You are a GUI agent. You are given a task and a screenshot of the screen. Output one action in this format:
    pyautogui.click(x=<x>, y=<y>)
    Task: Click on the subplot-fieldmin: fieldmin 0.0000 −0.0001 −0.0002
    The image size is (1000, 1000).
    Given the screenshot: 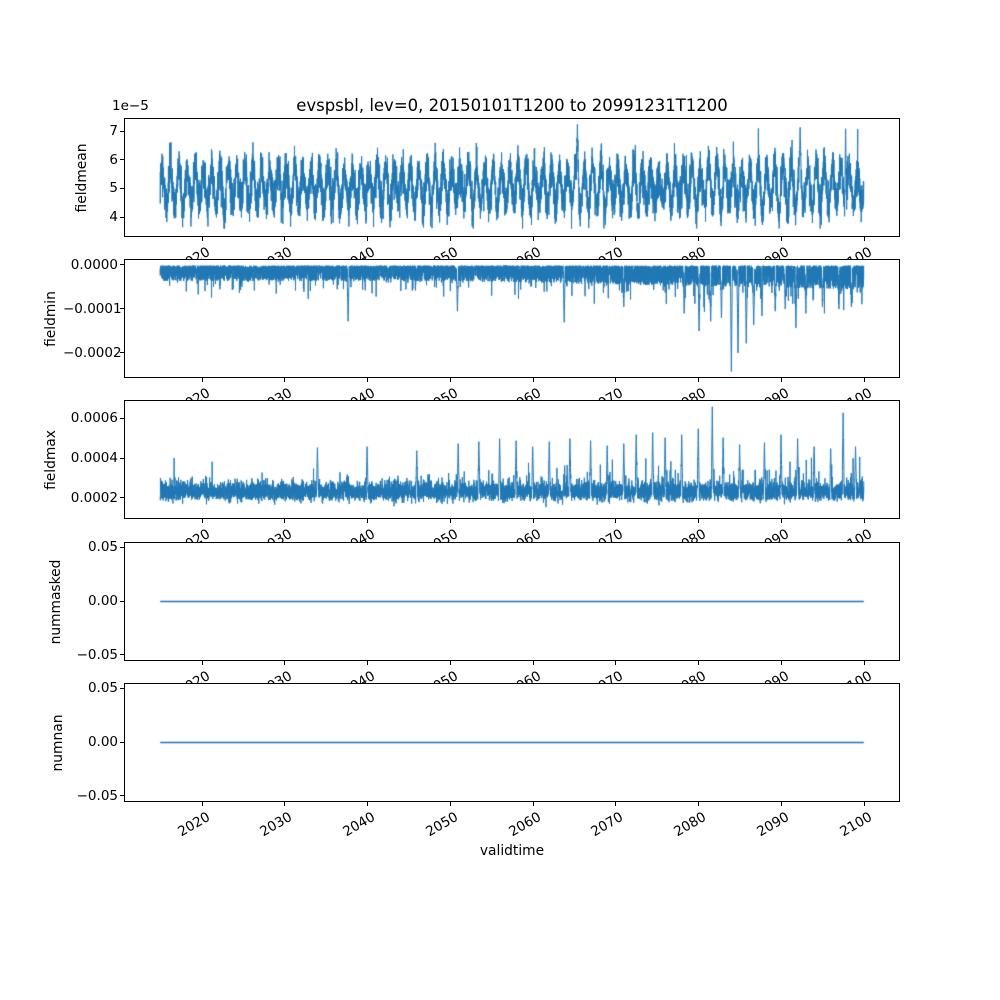 What is the action you would take?
    pyautogui.click(x=471, y=319)
    